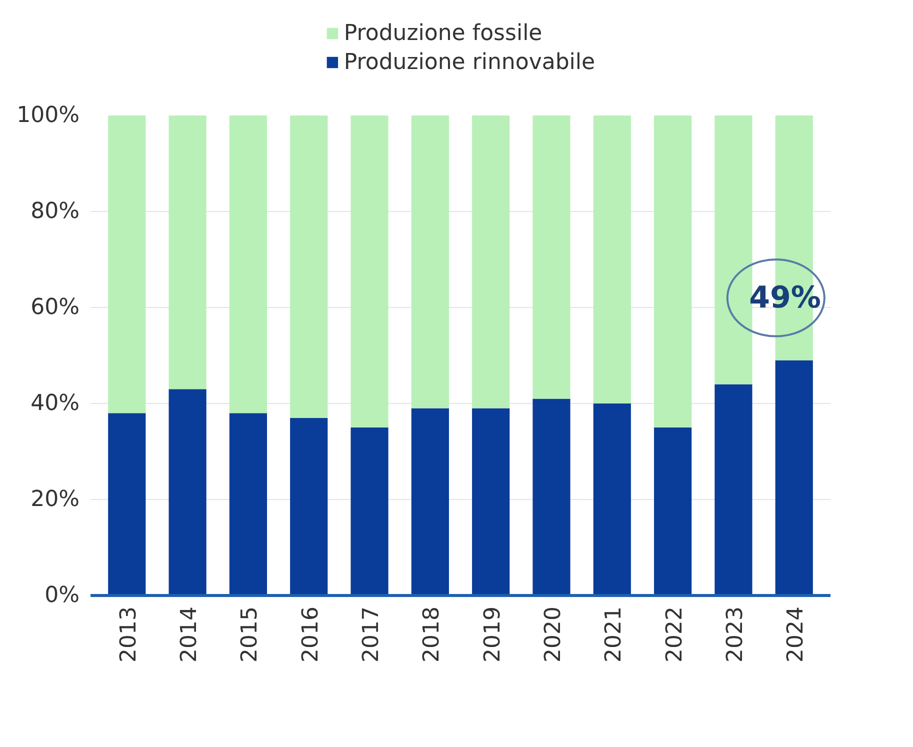  Describe the element at coordinates (796, 634) in the screenshot. I see `x-tick-label: 2024` at that location.